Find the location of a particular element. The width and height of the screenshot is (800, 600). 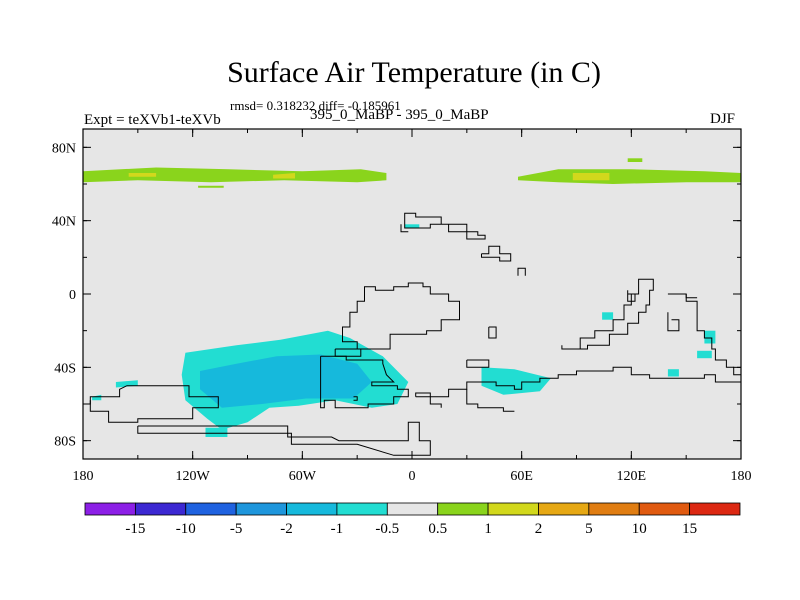

x-tick-label: 60E is located at coordinates (521, 476).